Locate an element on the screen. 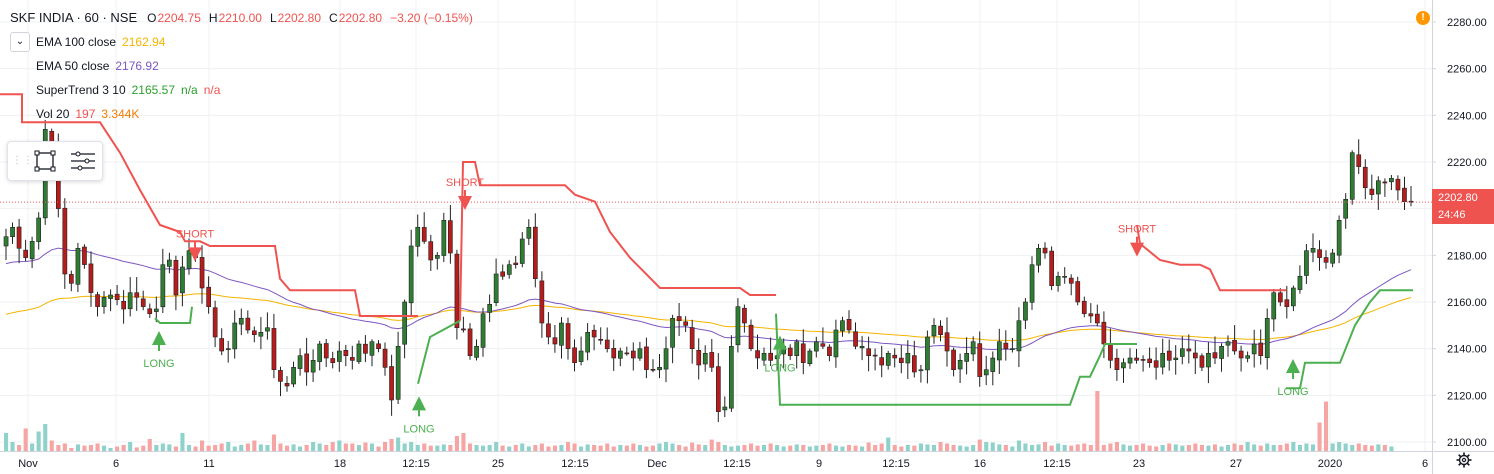 The width and height of the screenshot is (1494, 474). indicator-supertrend: SuperTrend 3 10 2165.57 n/a n/a is located at coordinates (245, 90).